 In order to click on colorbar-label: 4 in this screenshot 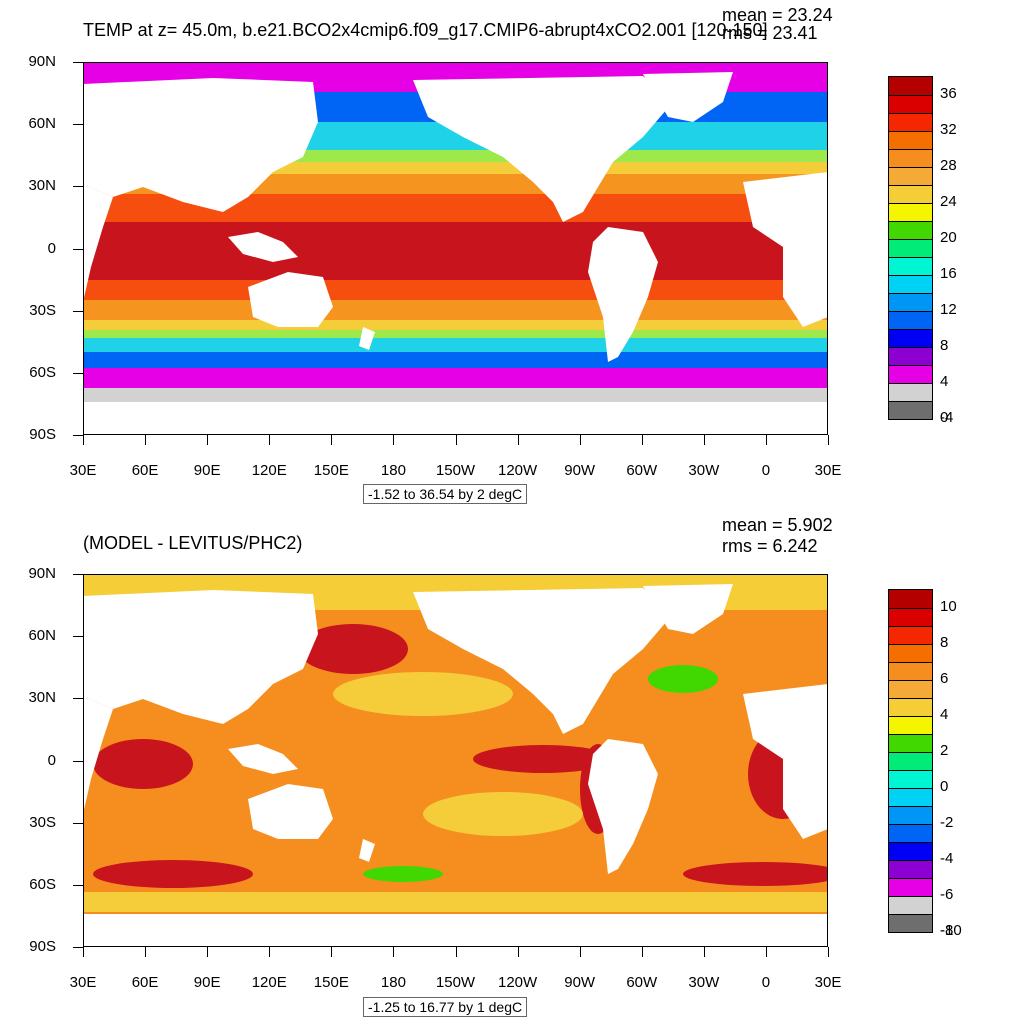, I will do `click(944, 714)`.